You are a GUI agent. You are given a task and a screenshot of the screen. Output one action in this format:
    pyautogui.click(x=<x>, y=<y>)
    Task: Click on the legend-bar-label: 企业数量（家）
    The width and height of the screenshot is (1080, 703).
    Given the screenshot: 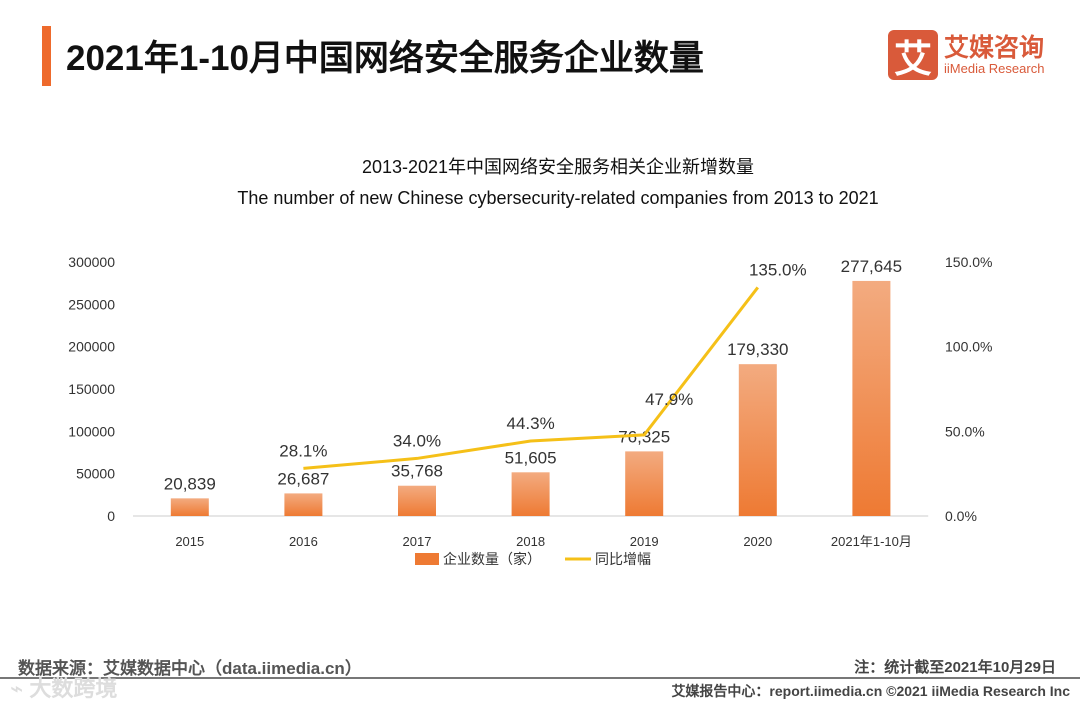 What is the action you would take?
    pyautogui.click(x=492, y=559)
    